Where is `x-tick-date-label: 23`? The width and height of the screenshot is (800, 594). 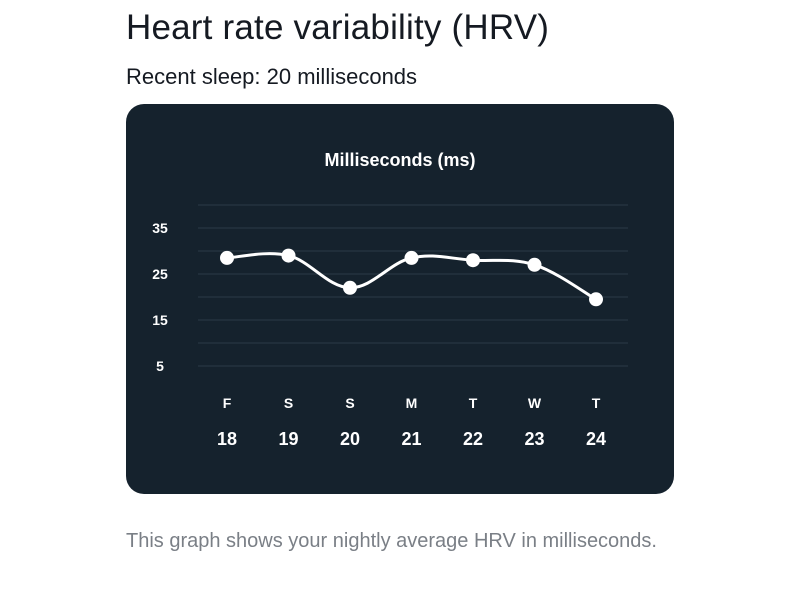
x-tick-date-label: 23 is located at coordinates (534, 439).